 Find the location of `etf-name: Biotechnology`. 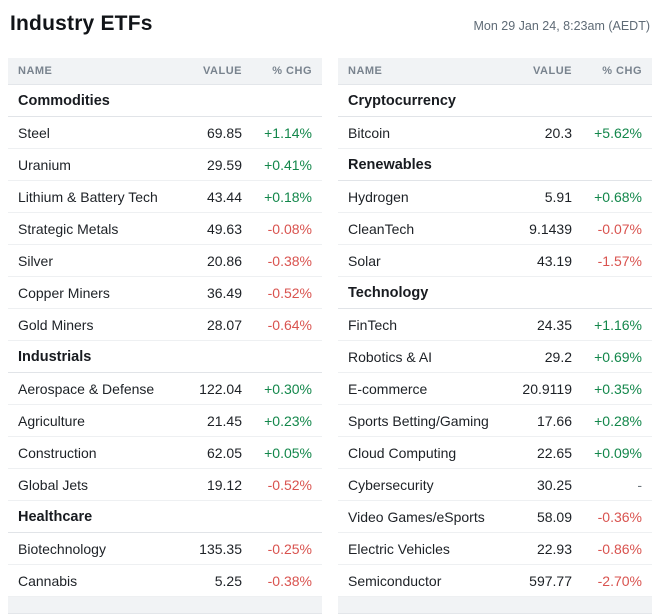

etf-name: Biotechnology is located at coordinates (62, 548).